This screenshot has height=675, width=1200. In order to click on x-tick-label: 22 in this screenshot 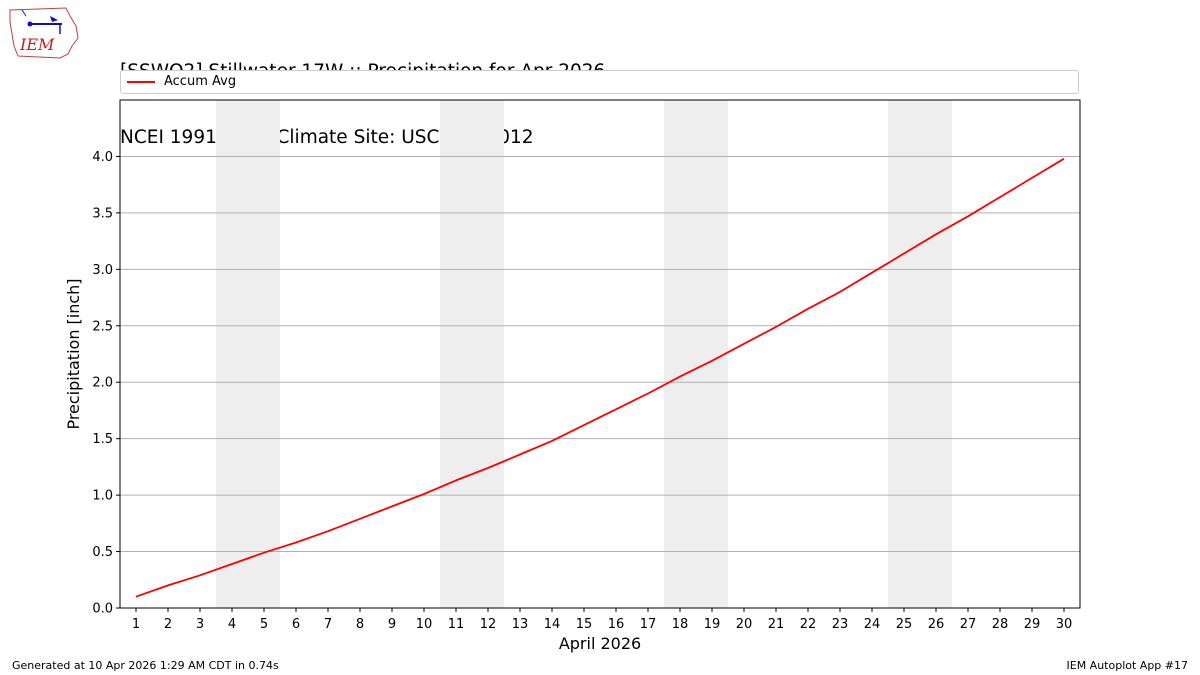, I will do `click(808, 624)`.